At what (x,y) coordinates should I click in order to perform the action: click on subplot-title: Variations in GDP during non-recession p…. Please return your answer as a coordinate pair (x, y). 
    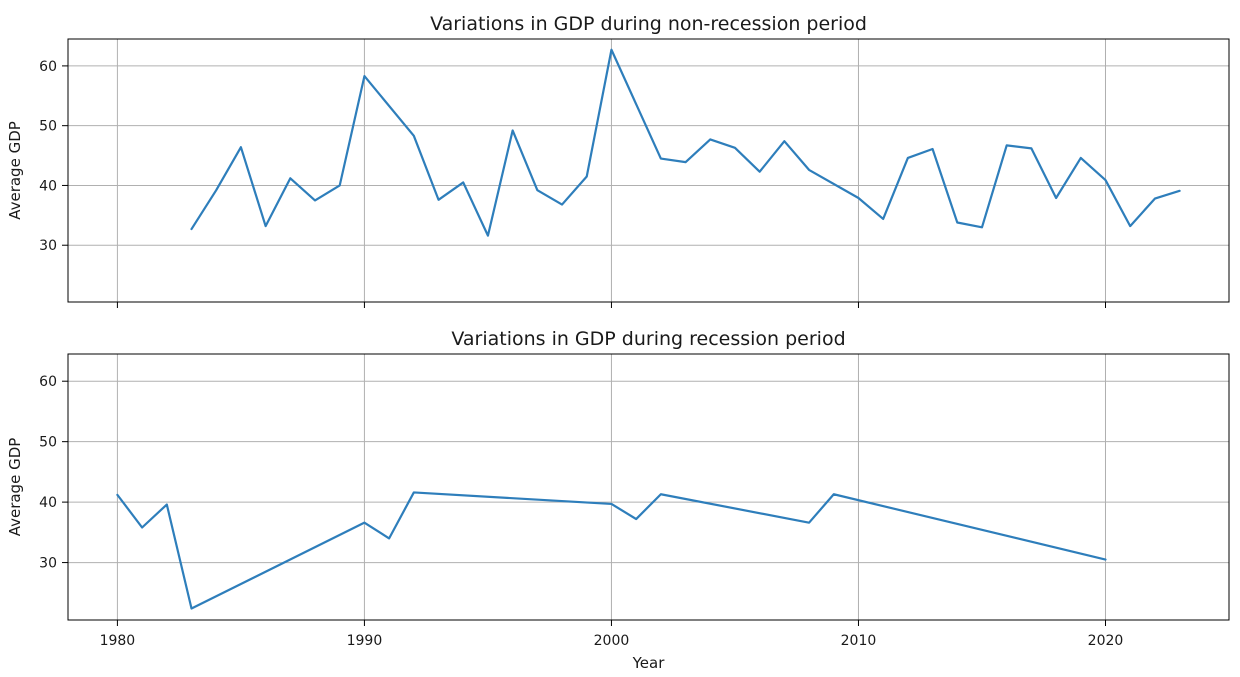
    Looking at the image, I should click on (648, 24).